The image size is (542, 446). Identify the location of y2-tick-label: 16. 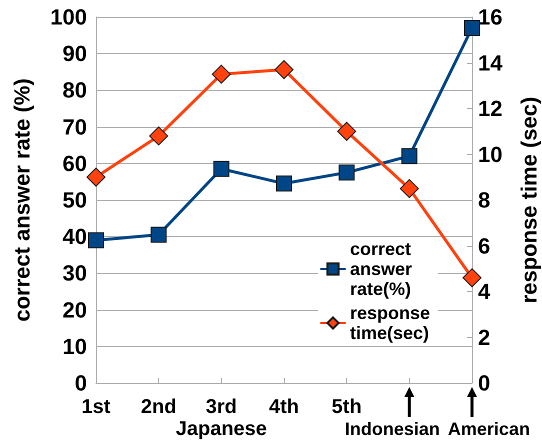
(490, 17).